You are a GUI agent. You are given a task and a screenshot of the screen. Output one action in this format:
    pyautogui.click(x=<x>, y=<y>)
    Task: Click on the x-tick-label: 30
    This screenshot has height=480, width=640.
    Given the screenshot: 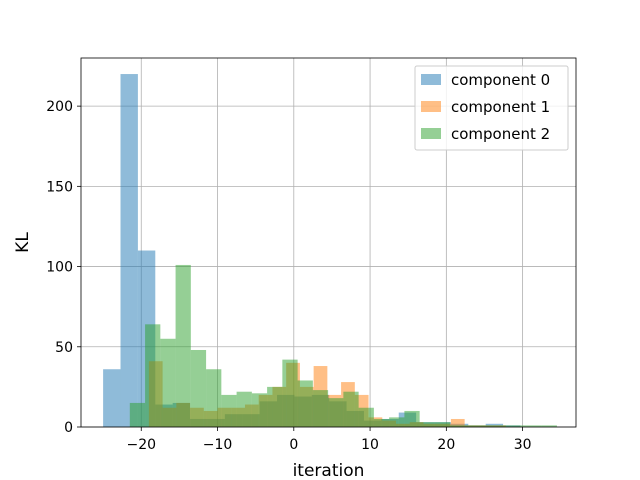 What is the action you would take?
    pyautogui.click(x=523, y=445)
    